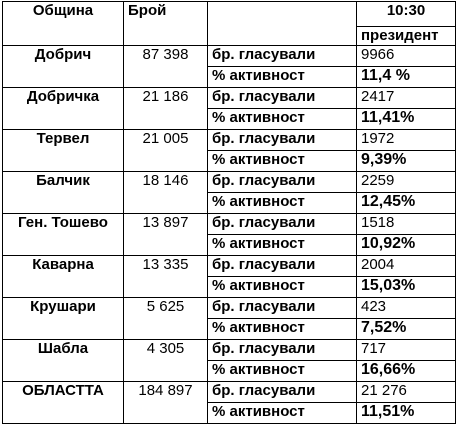 This screenshot has width=458, height=428. I want to click on table-row: Тервел 21 005 бр. гласували 1972, so click(229, 150).